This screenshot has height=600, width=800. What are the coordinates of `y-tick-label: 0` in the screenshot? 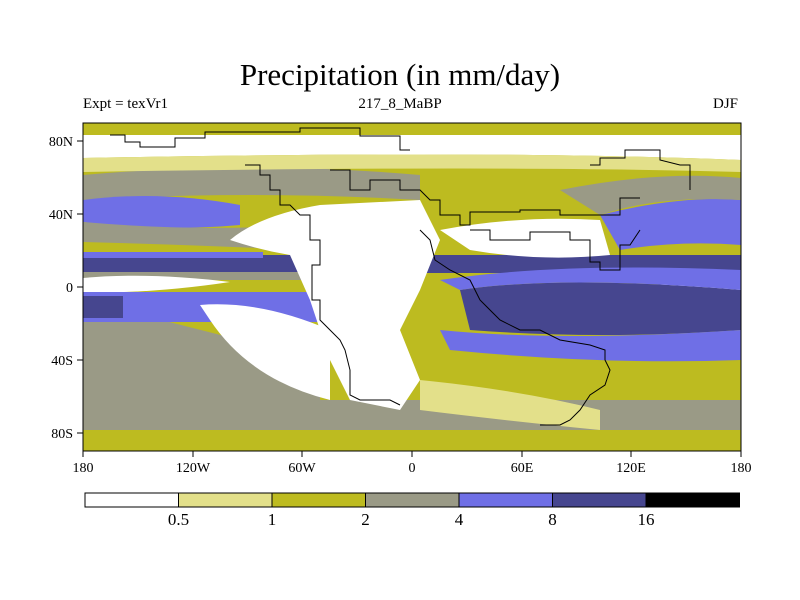 It's located at (69, 288).